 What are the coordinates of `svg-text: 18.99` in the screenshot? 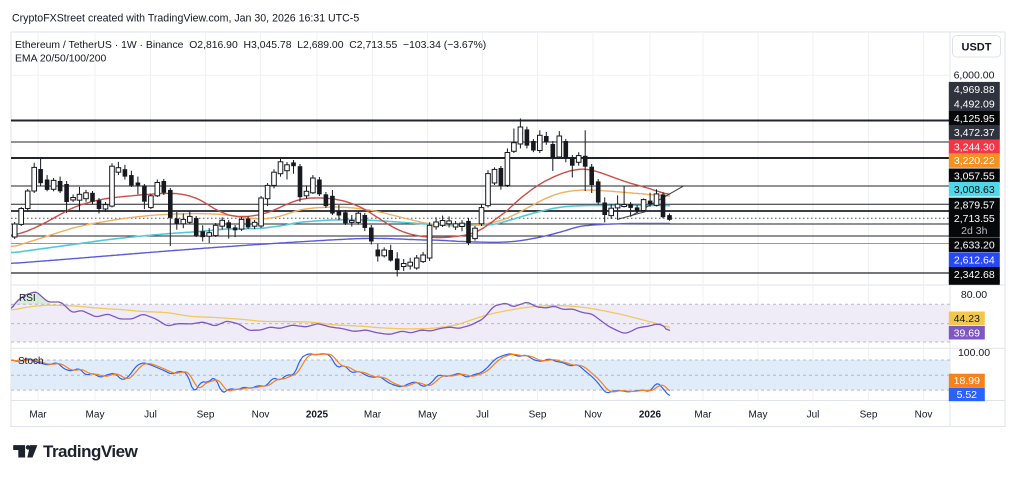 It's located at (967, 381).